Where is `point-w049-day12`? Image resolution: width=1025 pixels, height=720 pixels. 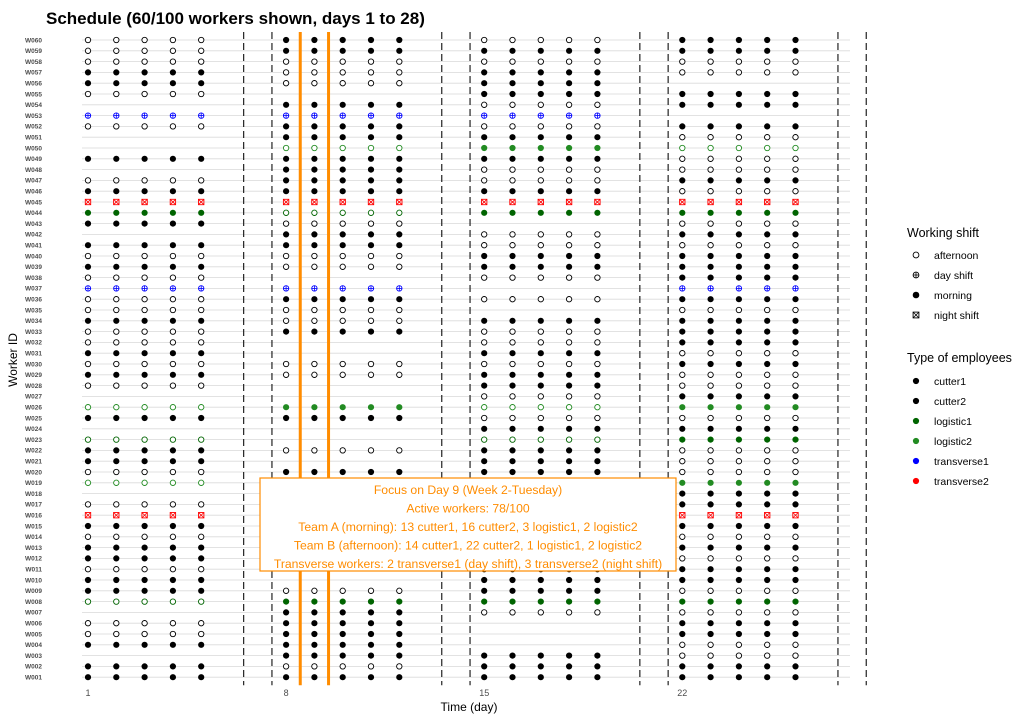 point-w049-day12 is located at coordinates (399, 158).